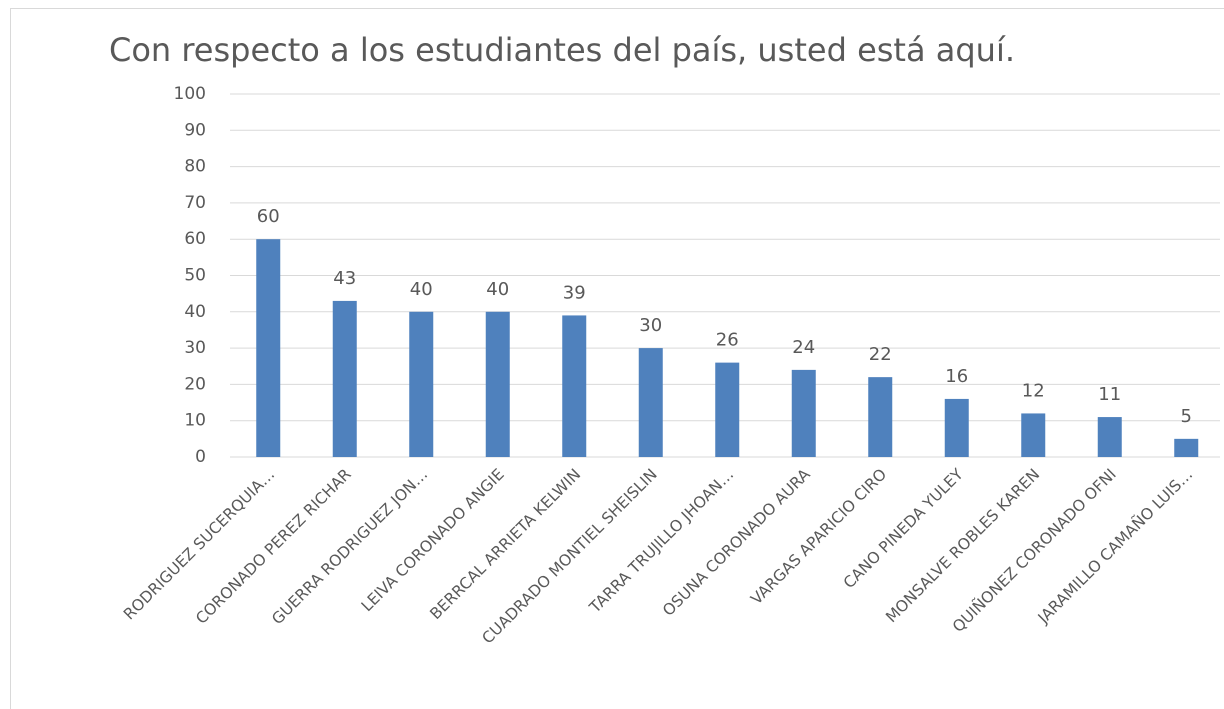  Describe the element at coordinates (880, 354) in the screenshot. I see `data-label: 22` at that location.